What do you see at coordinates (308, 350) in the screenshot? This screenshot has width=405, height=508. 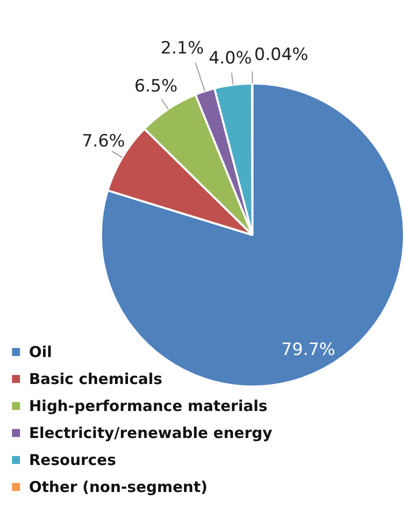 I see `data-label: 79.7%` at bounding box center [308, 350].